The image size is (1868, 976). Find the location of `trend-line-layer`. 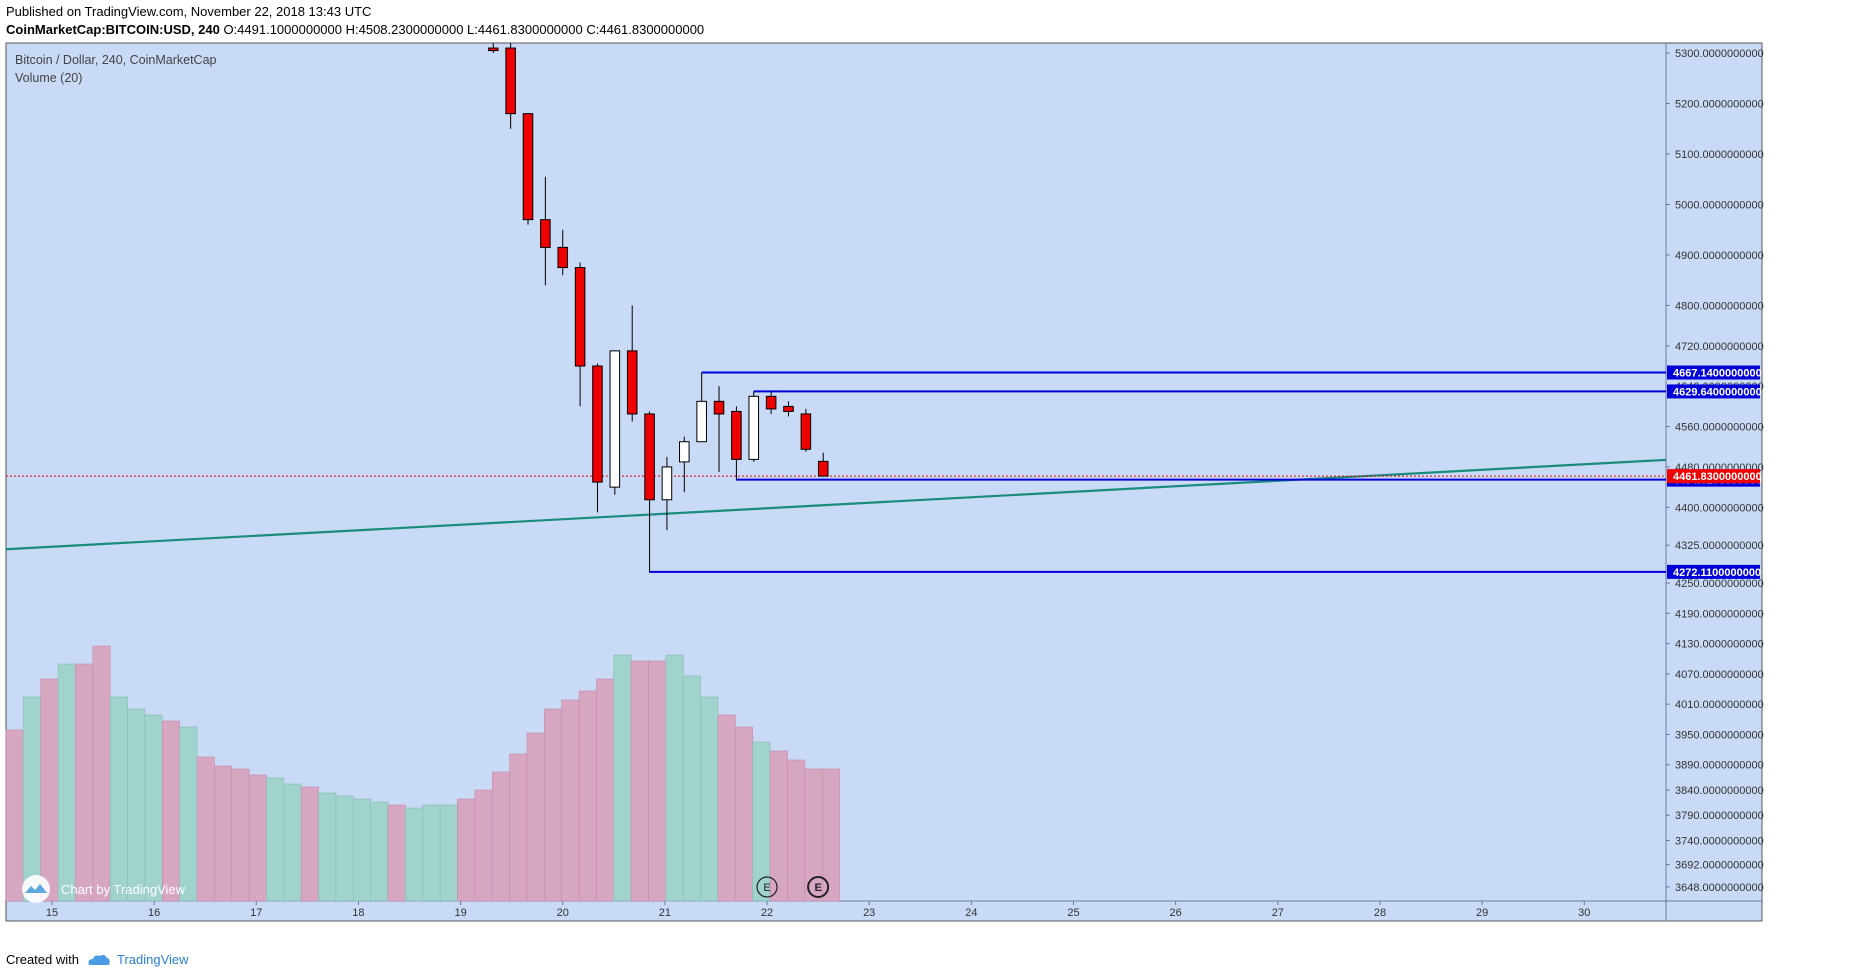

trend-line-layer is located at coordinates (836, 504).